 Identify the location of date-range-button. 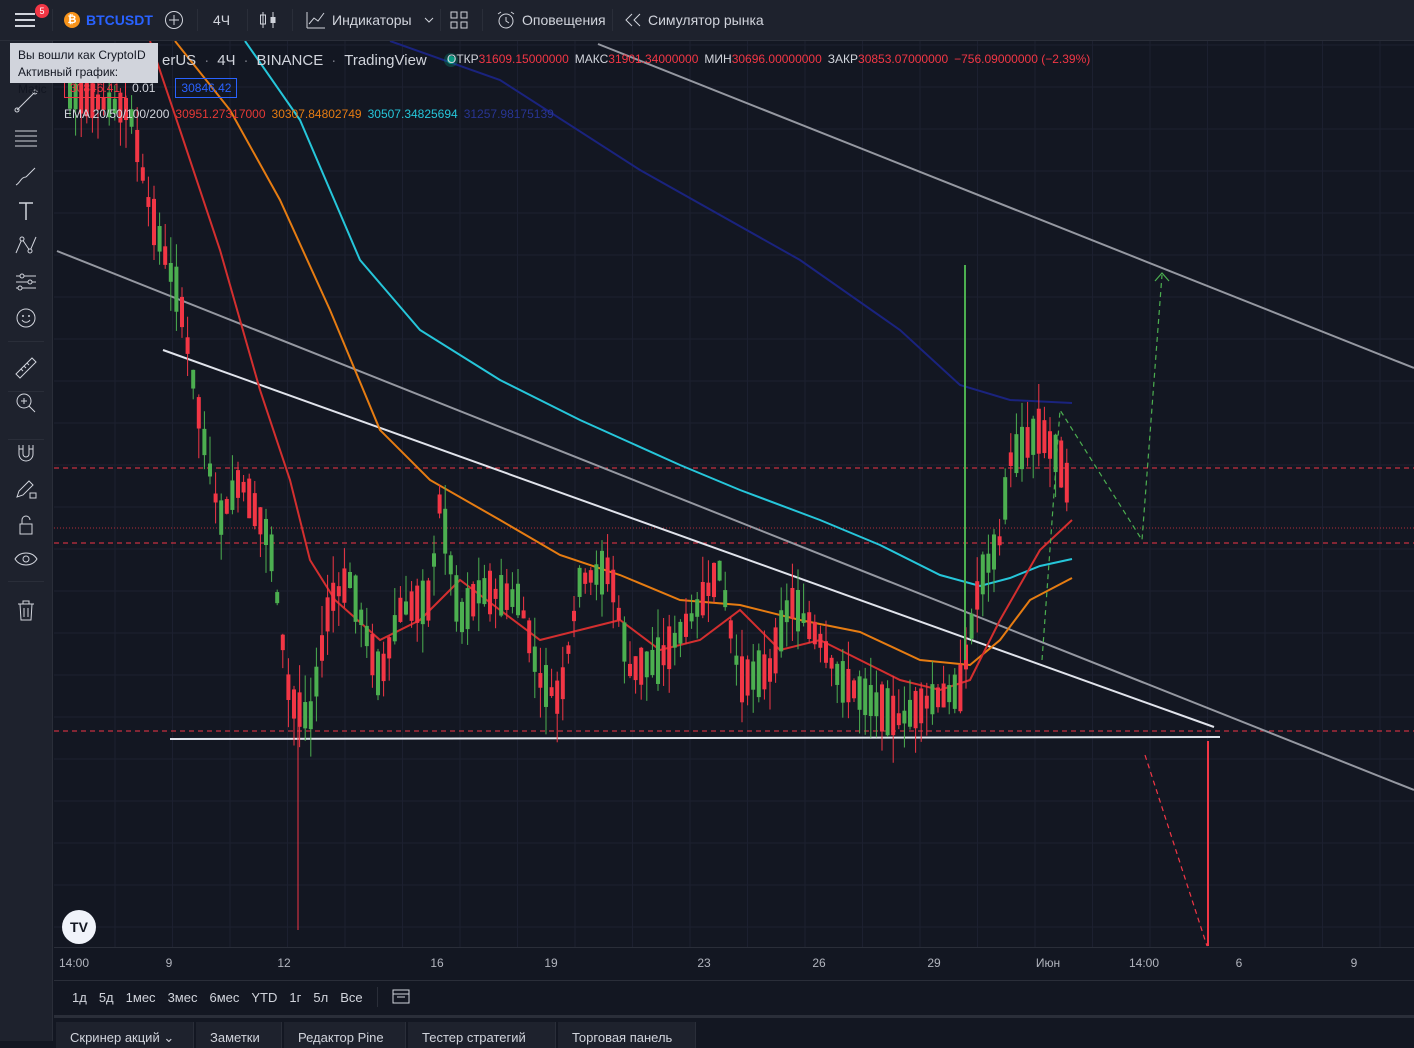
(401, 997).